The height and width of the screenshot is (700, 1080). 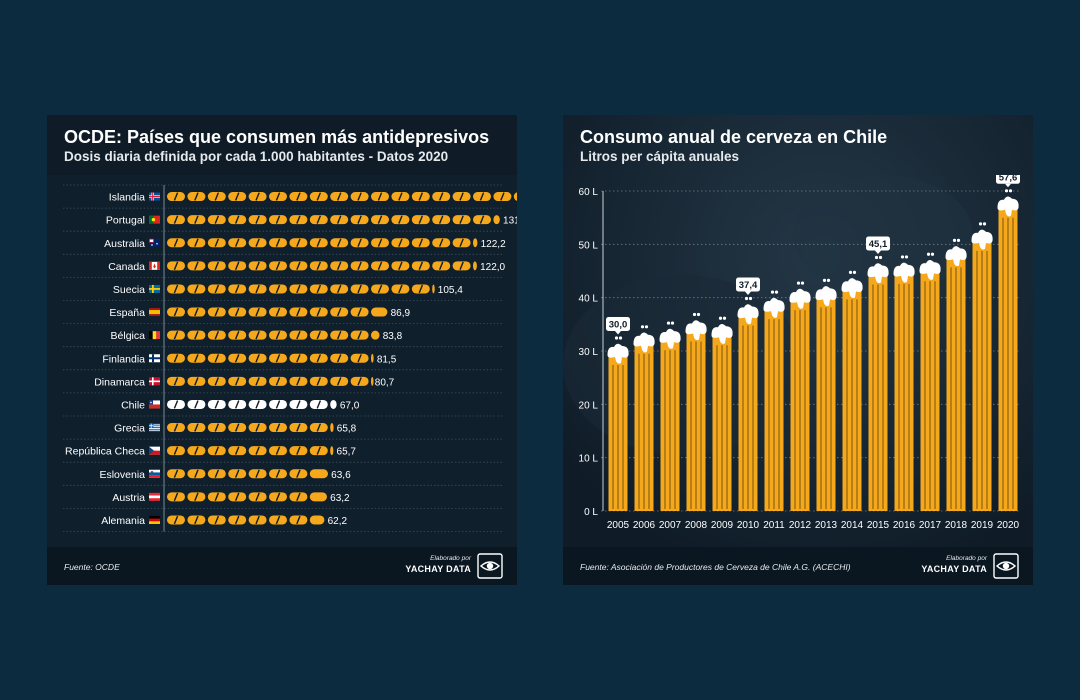 What do you see at coordinates (125, 221) in the screenshot?
I see `category-label: Portugal` at bounding box center [125, 221].